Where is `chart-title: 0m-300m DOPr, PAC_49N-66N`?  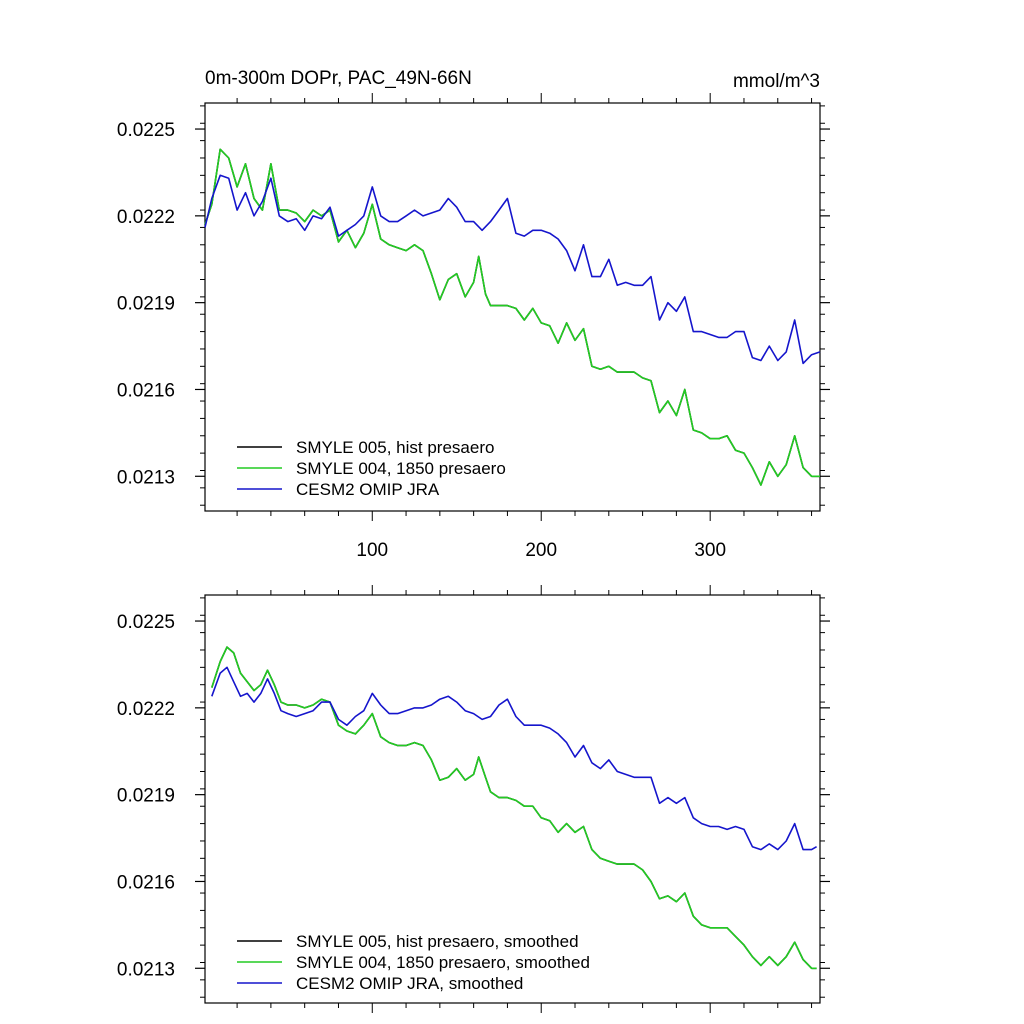 chart-title: 0m-300m DOPr, PAC_49N-66N is located at coordinates (338, 78).